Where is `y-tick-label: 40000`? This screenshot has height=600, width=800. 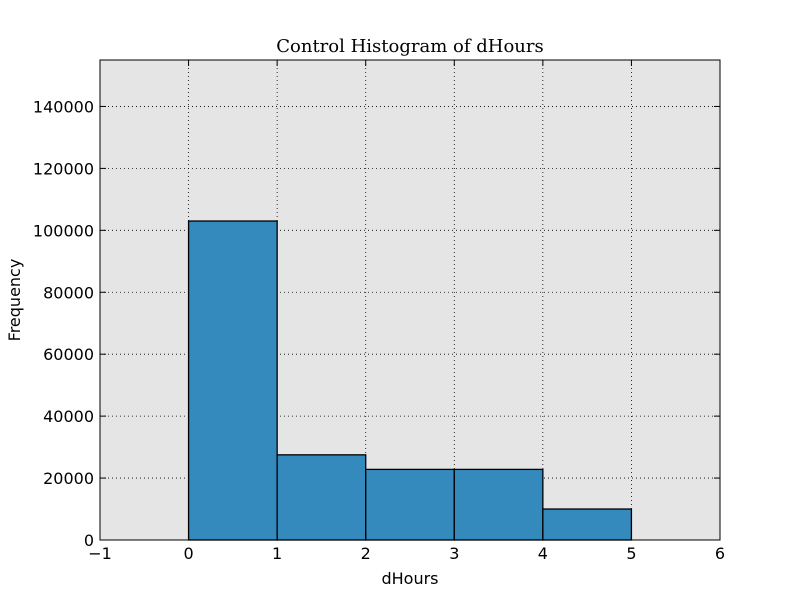
y-tick-label: 40000 is located at coordinates (68, 416).